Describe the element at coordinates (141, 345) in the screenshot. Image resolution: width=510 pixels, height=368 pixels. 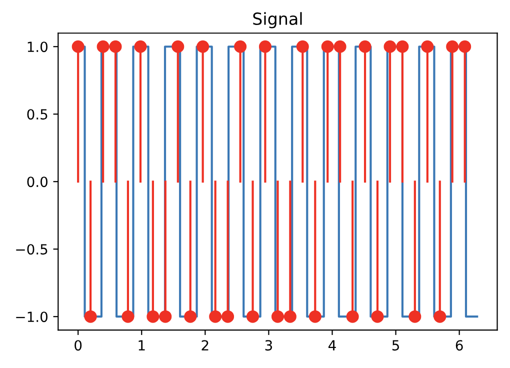
I see `x-tick-label: 1` at that location.